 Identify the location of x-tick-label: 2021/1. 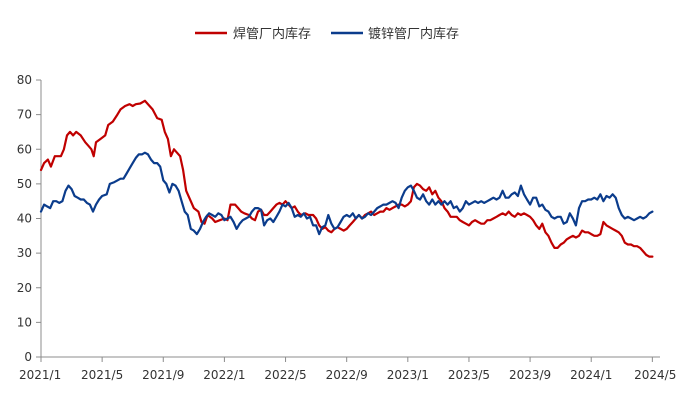
(40, 375).